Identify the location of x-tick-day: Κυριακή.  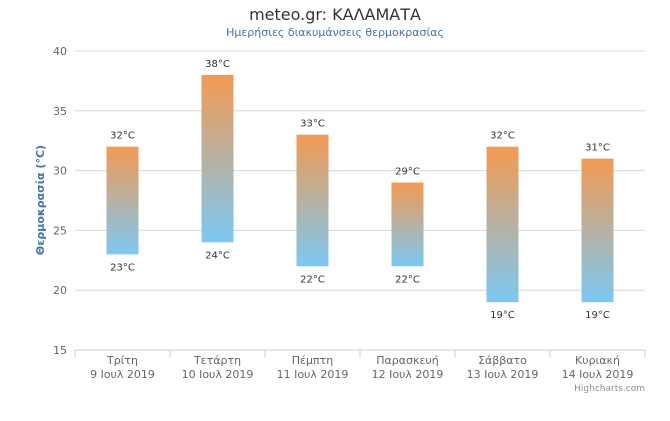
(597, 360).